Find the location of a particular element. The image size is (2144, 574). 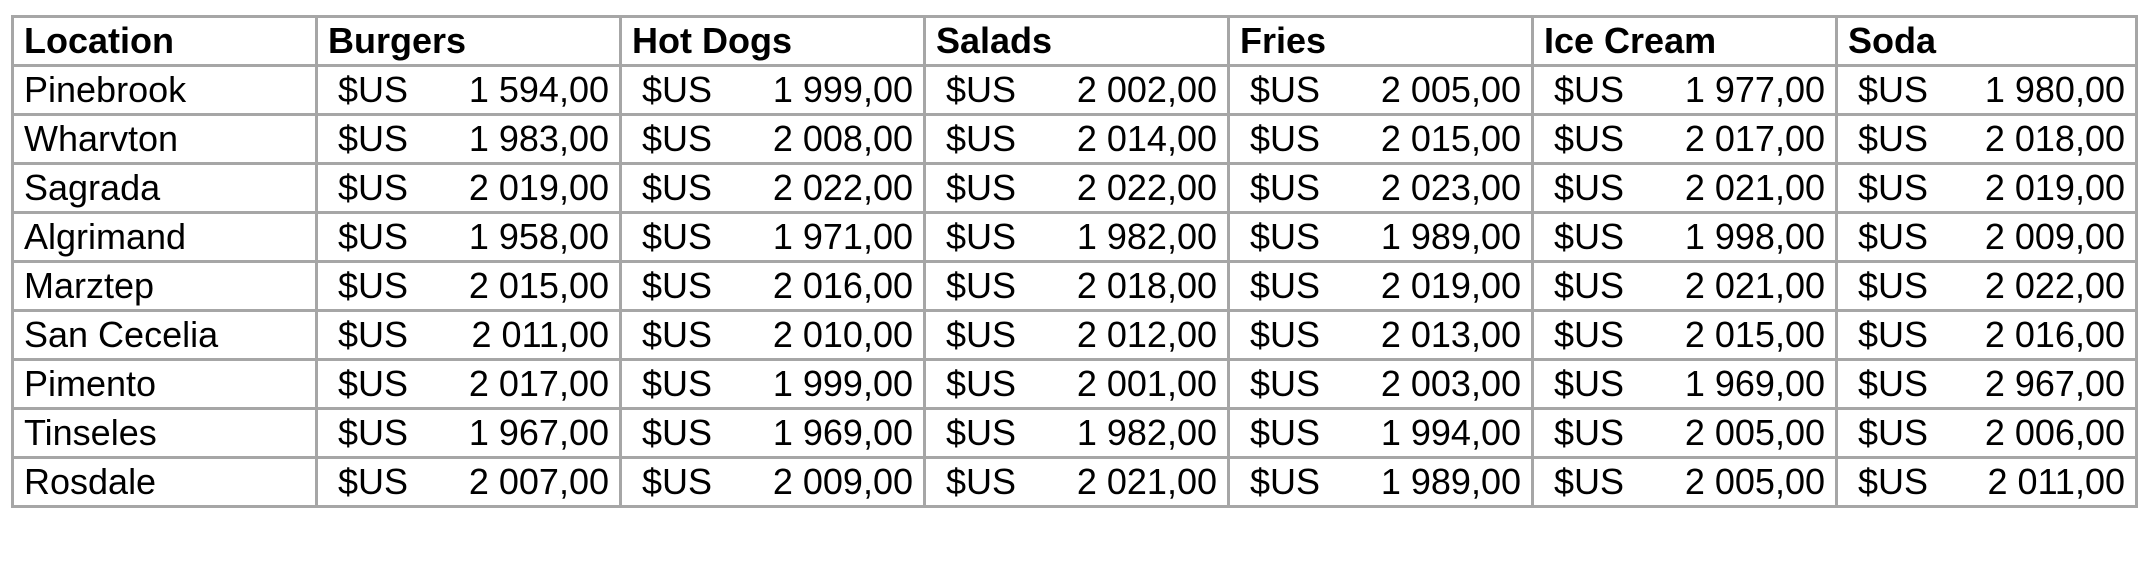

amount: 1 980,00 is located at coordinates (2054, 89).